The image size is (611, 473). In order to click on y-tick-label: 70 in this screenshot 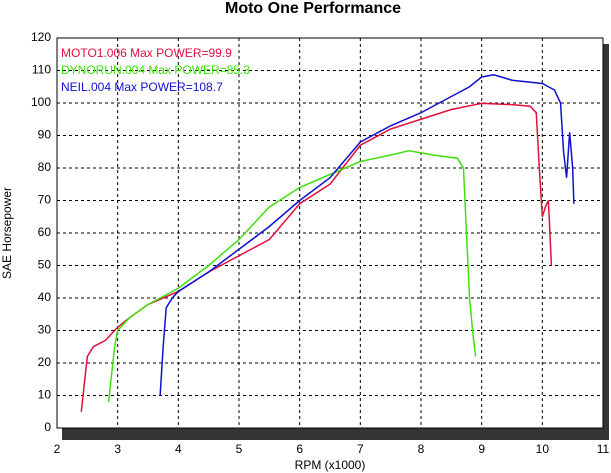, I will do `click(45, 200)`.